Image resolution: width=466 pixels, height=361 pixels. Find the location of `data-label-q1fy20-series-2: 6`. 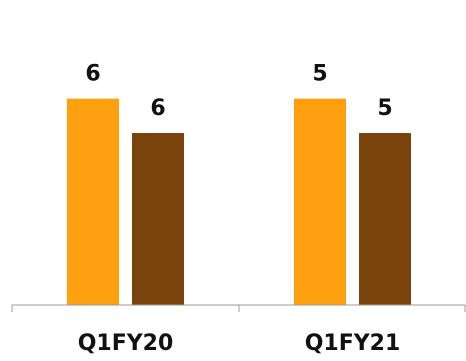

data-label-q1fy20-series-2: 6 is located at coordinates (157, 108).